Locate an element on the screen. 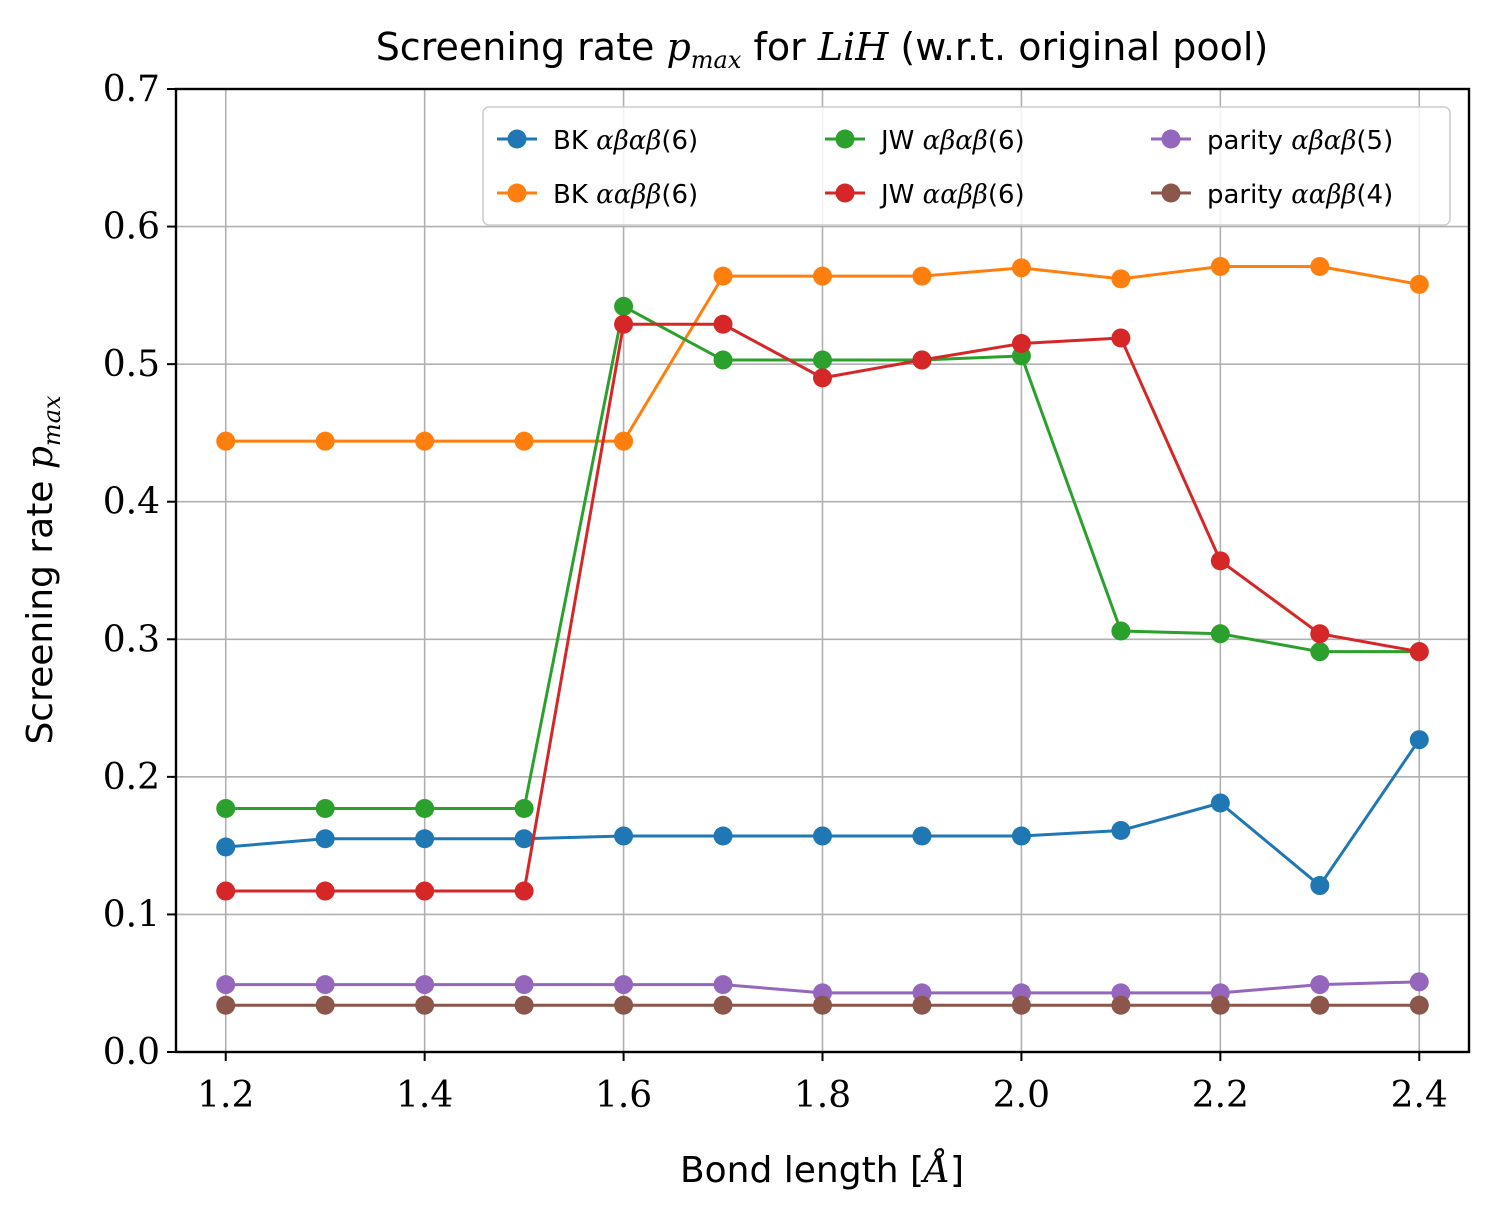 The width and height of the screenshot is (1495, 1223). legend-entry-5: parity ααββ(4) is located at coordinates (1272, 195).